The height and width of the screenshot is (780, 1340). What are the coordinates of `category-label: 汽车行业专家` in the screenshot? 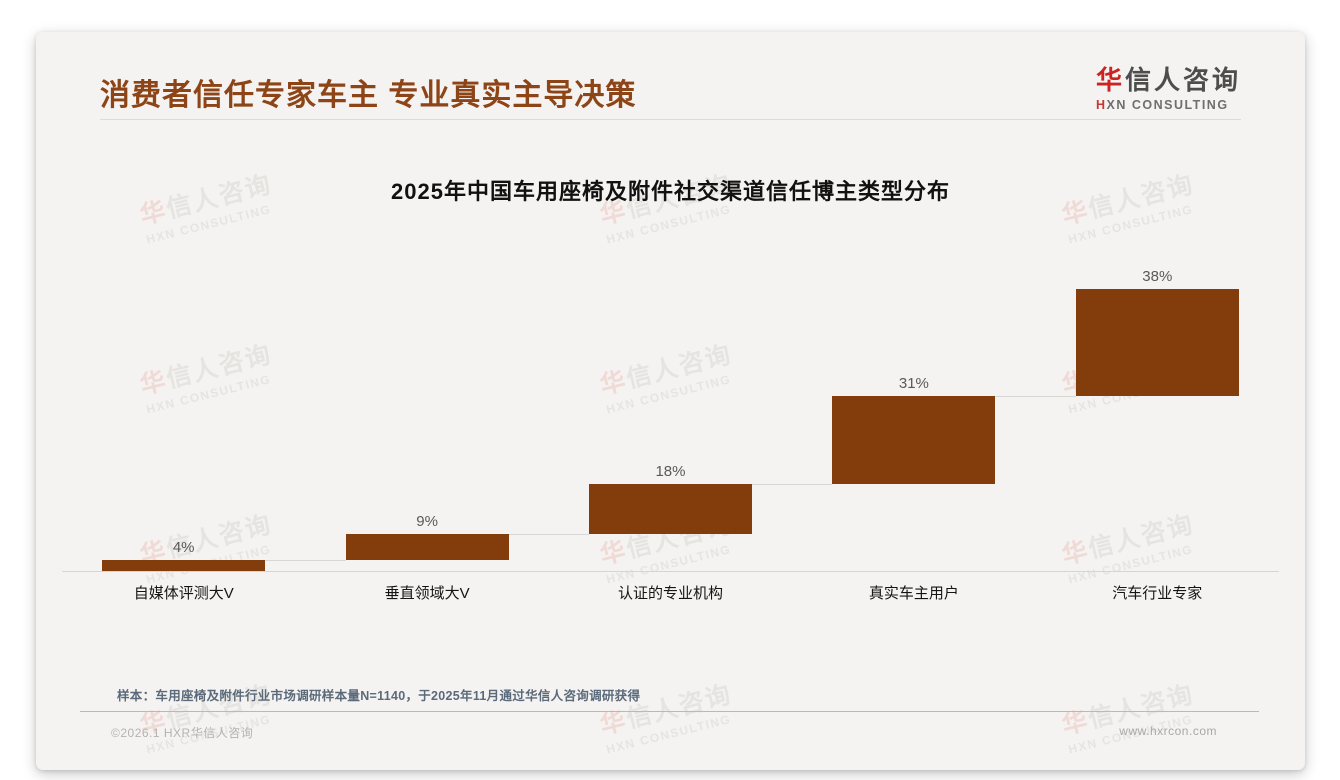 It's located at (1157, 593).